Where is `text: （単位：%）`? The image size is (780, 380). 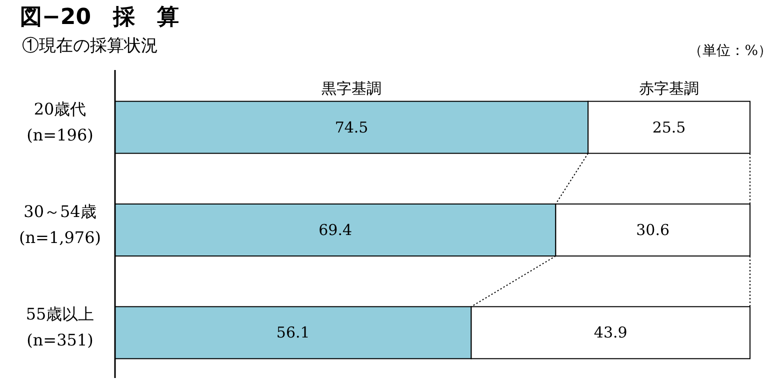 text: （単位：%） is located at coordinates (730, 51).